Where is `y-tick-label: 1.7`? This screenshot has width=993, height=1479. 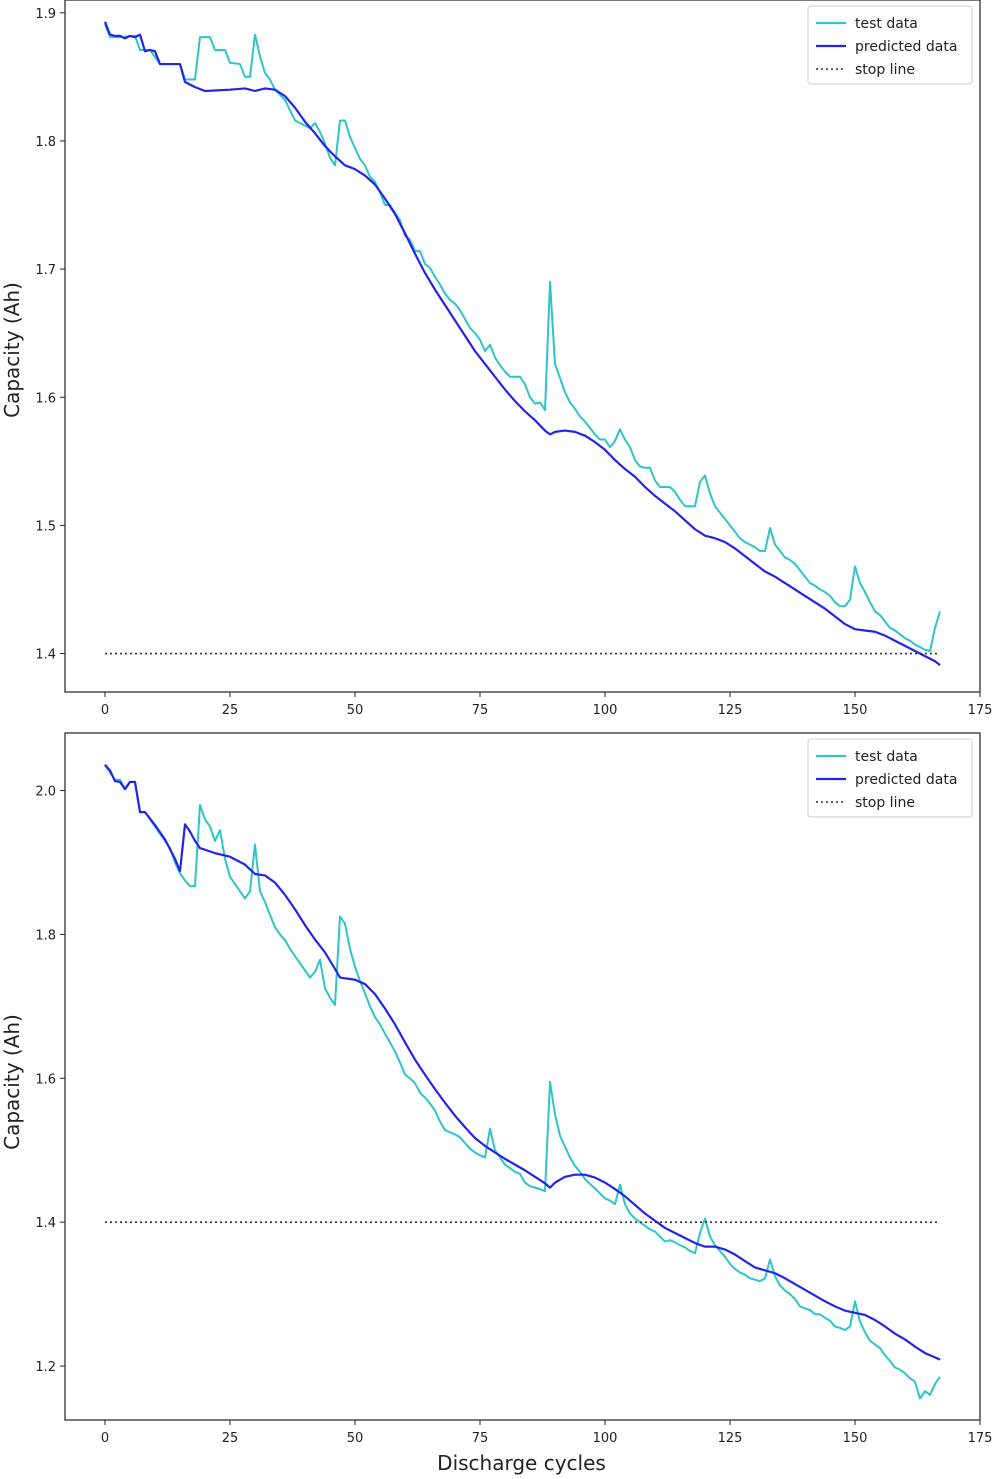
y-tick-label: 1.7 is located at coordinates (45, 270).